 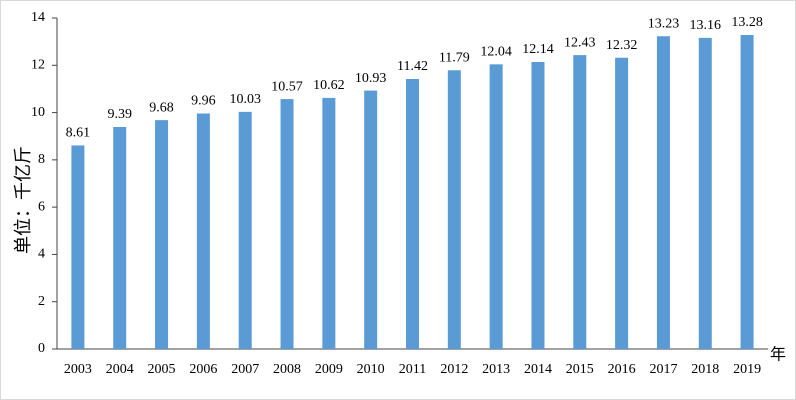 I want to click on y-tick-label: 8, so click(x=41, y=159).